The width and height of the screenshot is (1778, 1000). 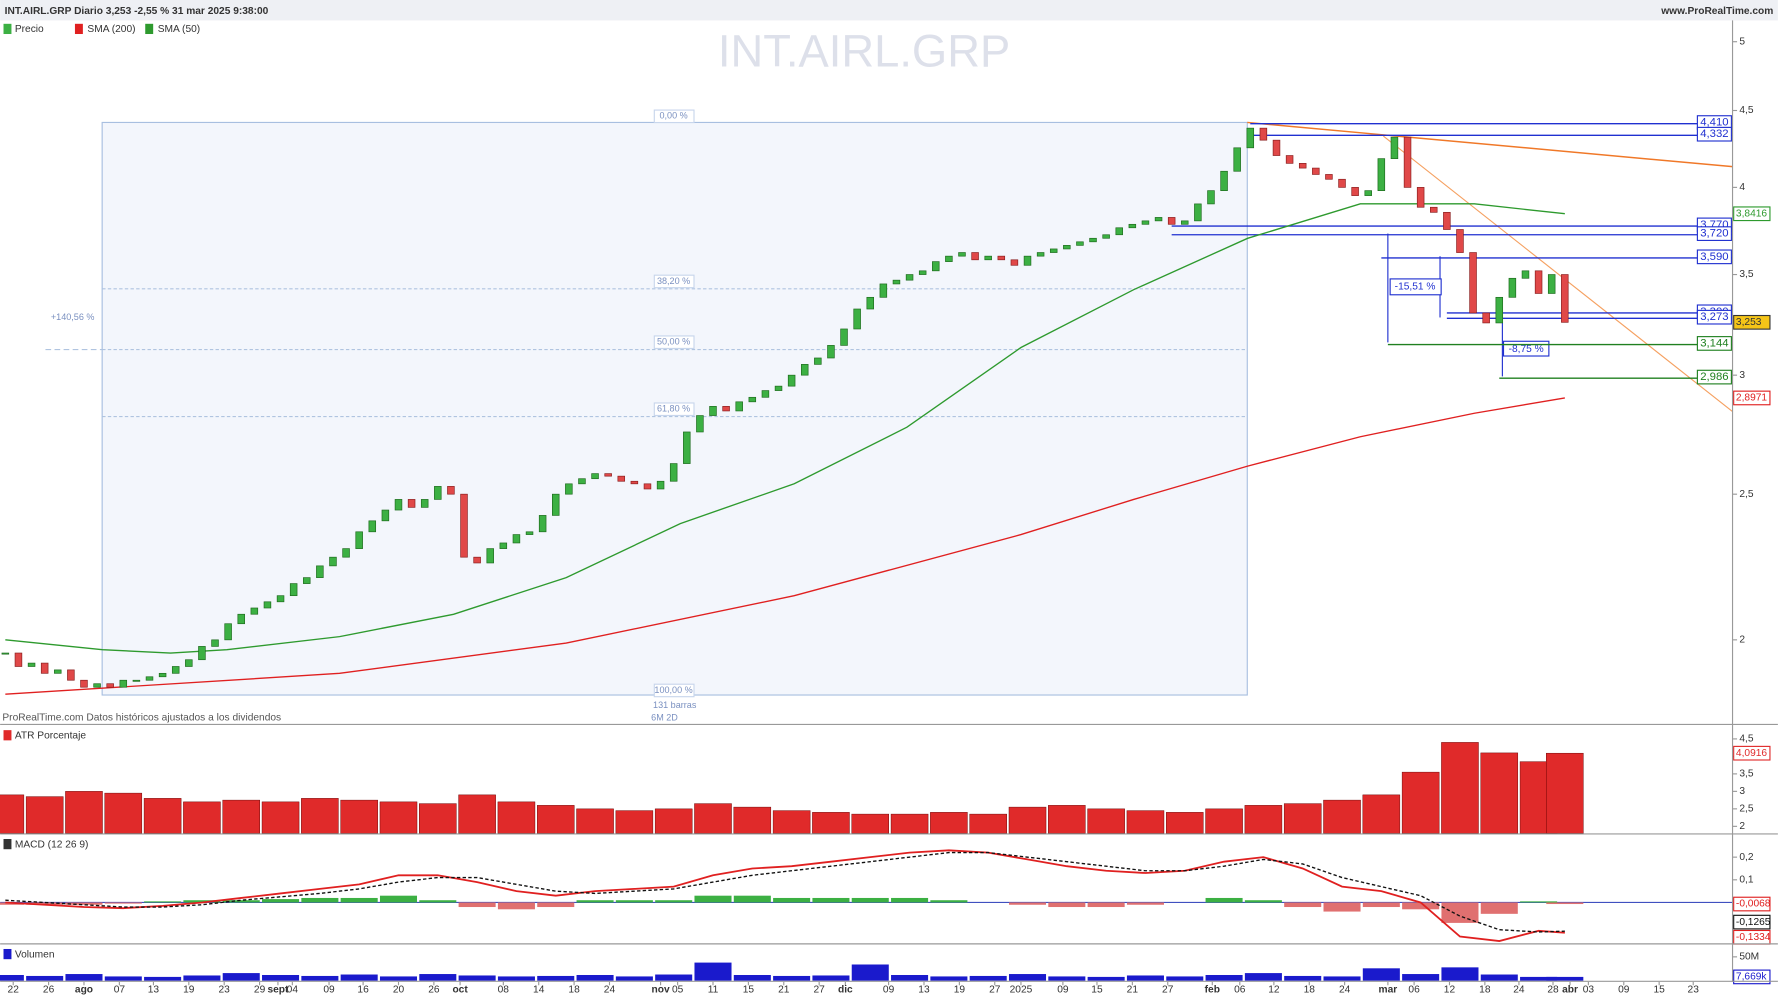 What do you see at coordinates (610, 989) in the screenshot?
I see `x-tick-label: 24` at bounding box center [610, 989].